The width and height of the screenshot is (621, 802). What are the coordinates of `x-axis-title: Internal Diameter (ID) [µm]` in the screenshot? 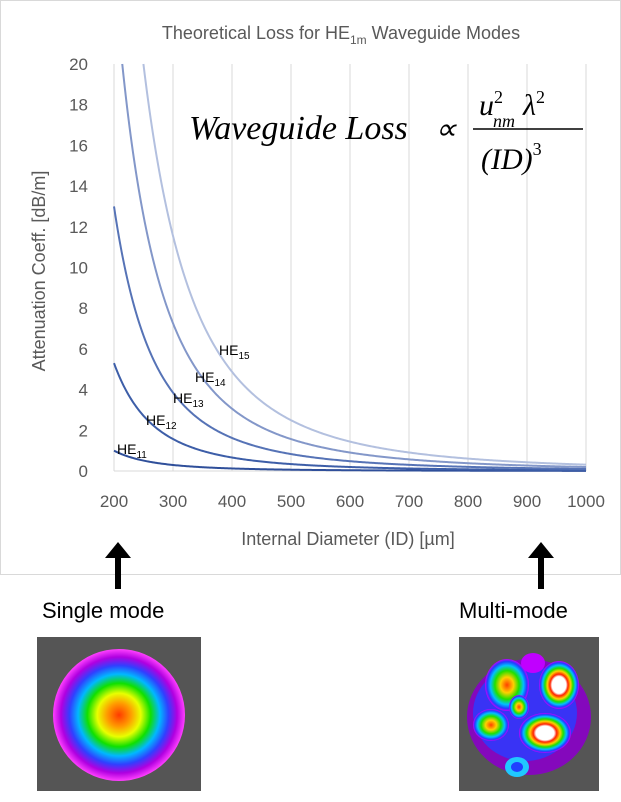 It's located at (347, 539).